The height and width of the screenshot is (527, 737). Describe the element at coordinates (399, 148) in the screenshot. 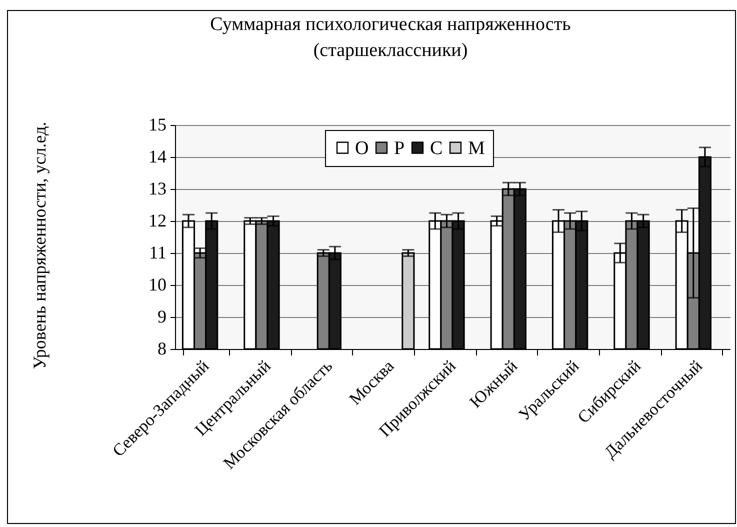

I see `legend-label: Р` at that location.